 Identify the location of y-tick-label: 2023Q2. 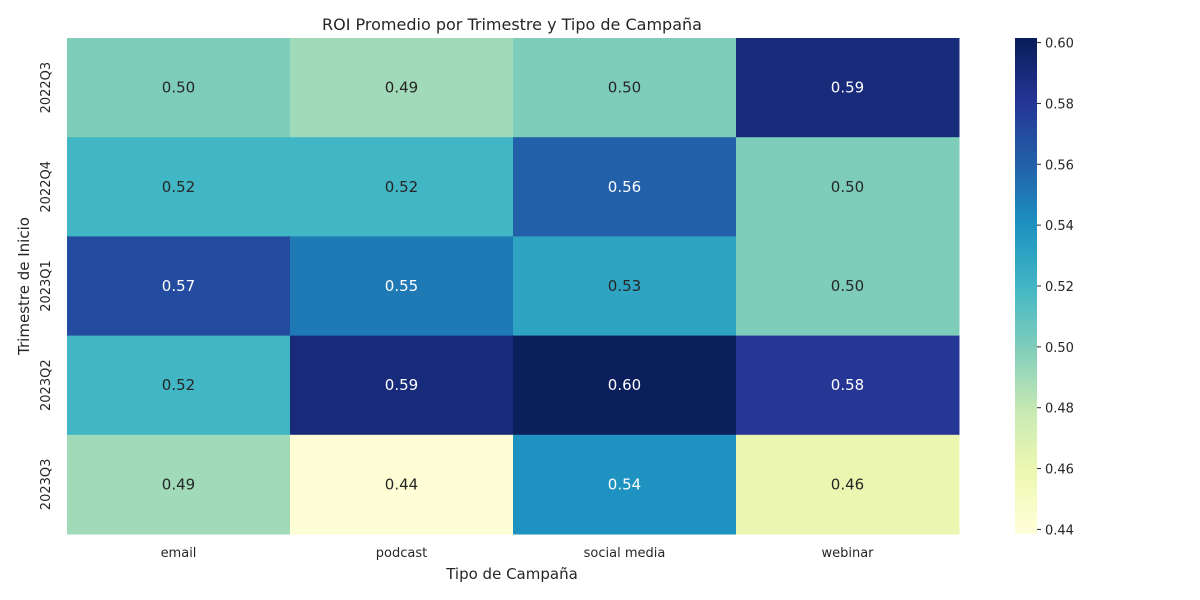
(46, 385).